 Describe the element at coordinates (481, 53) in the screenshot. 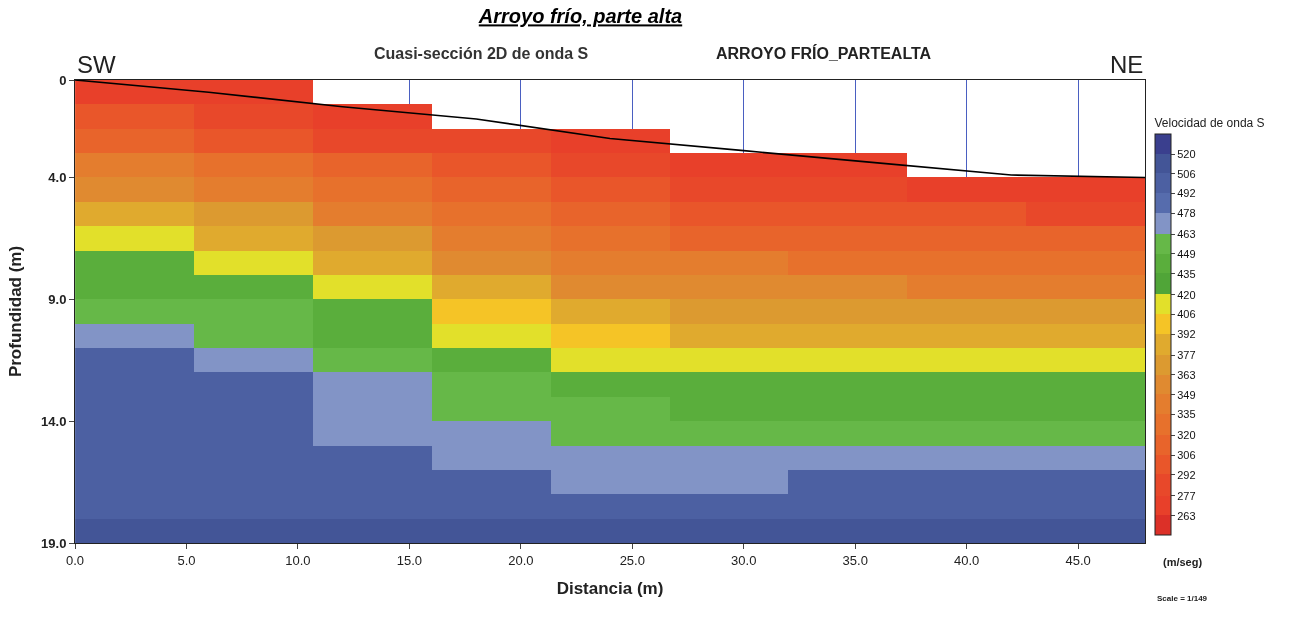

I see `chart-subtitle: Cuasi-sección 2D de onda S` at that location.